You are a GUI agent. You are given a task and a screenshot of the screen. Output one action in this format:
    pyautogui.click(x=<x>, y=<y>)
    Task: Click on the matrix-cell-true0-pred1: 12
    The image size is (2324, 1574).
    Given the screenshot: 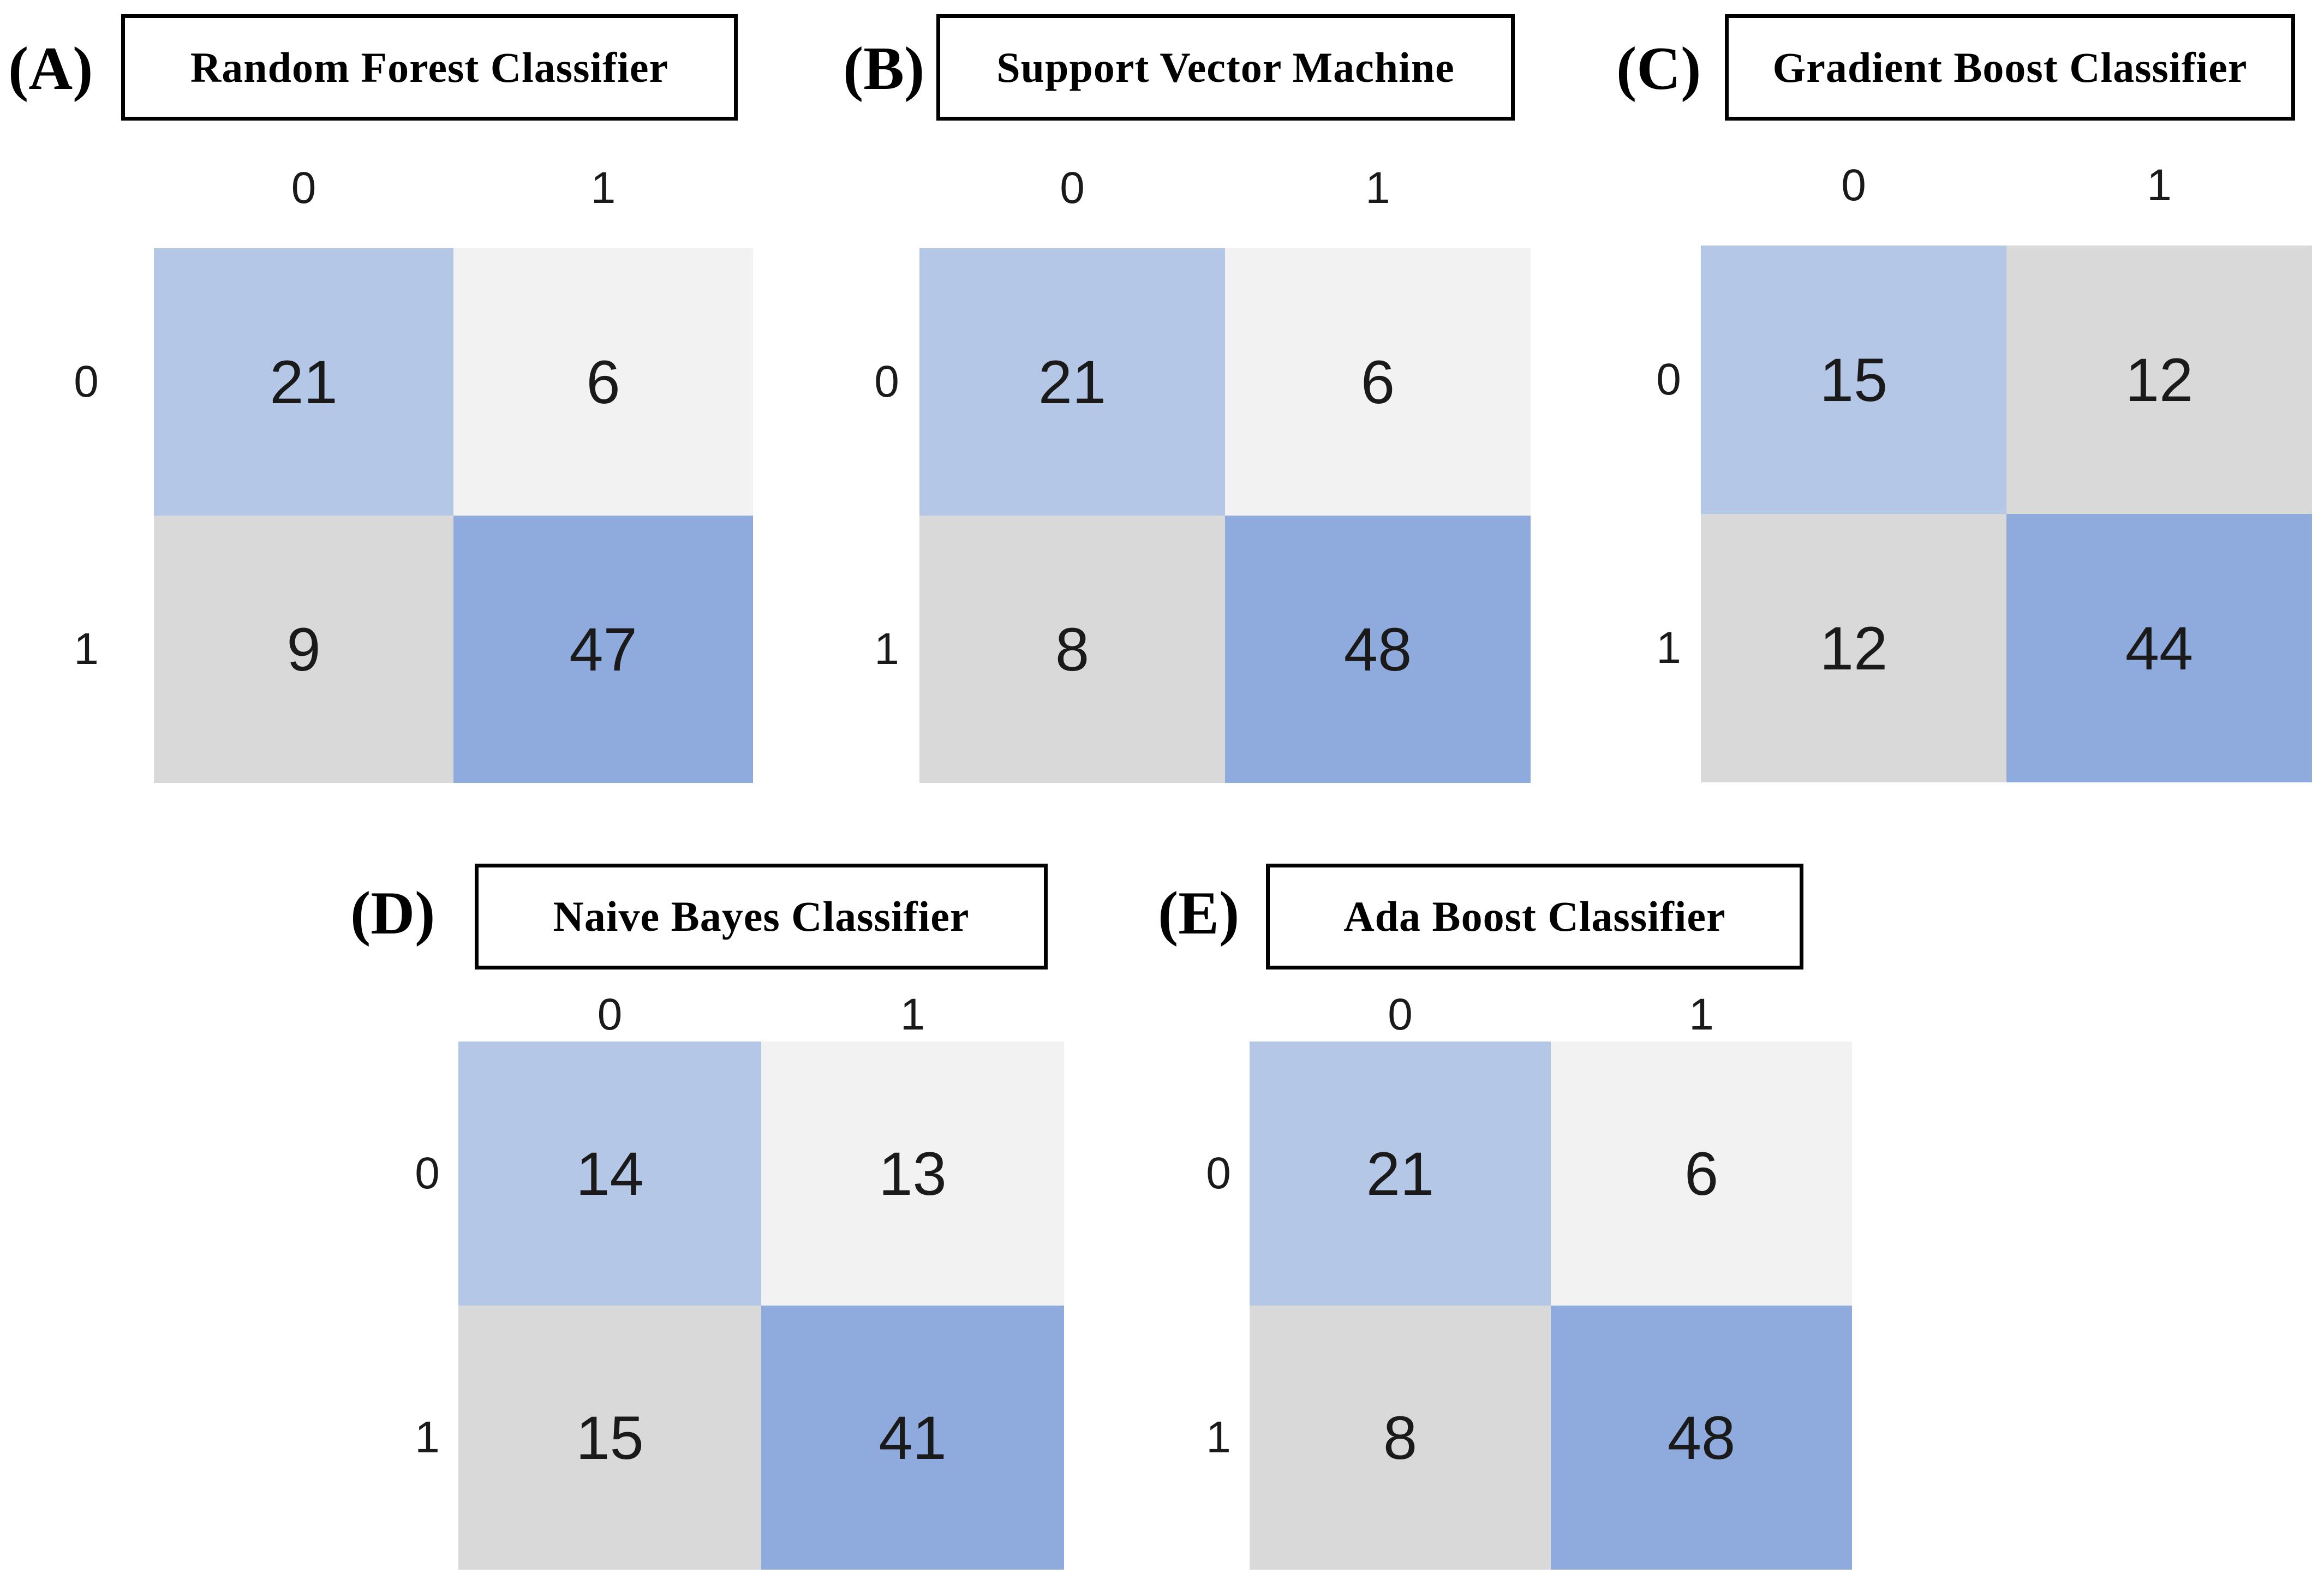 What is the action you would take?
    pyautogui.click(x=2159, y=380)
    